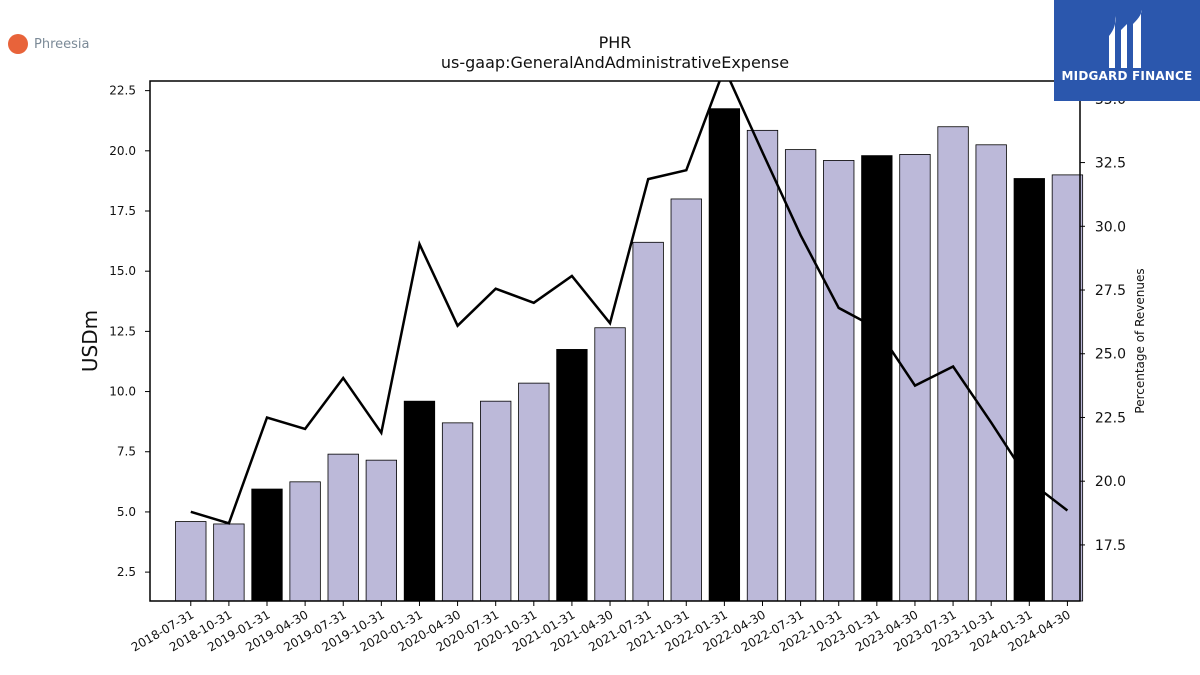 The width and height of the screenshot is (1200, 675). Describe the element at coordinates (122, 271) in the screenshot. I see `y-tick-label: 15.0` at that location.